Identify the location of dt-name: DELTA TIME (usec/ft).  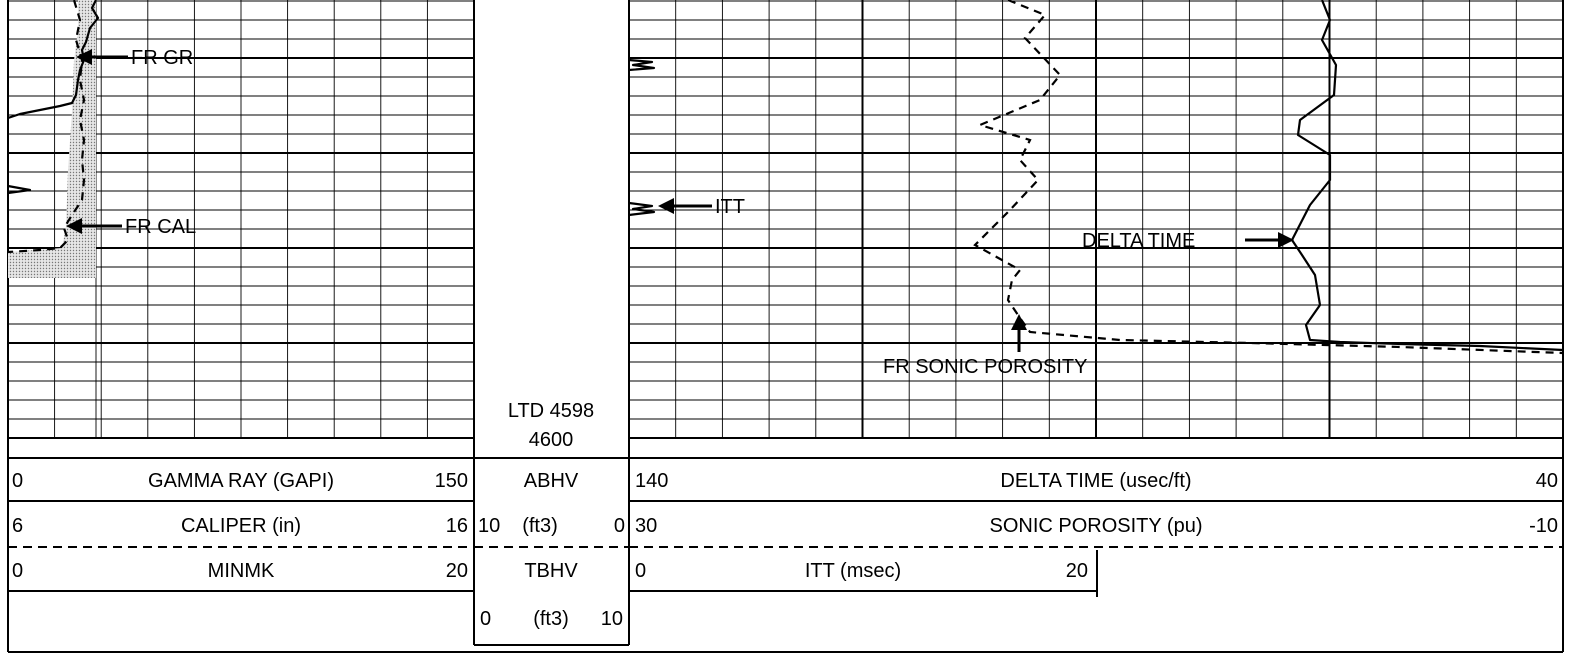
(1095, 481).